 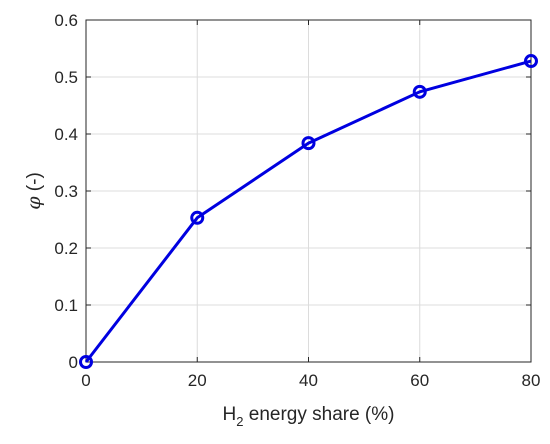 What do you see at coordinates (197, 380) in the screenshot?
I see `x-tick-label: 20` at bounding box center [197, 380].